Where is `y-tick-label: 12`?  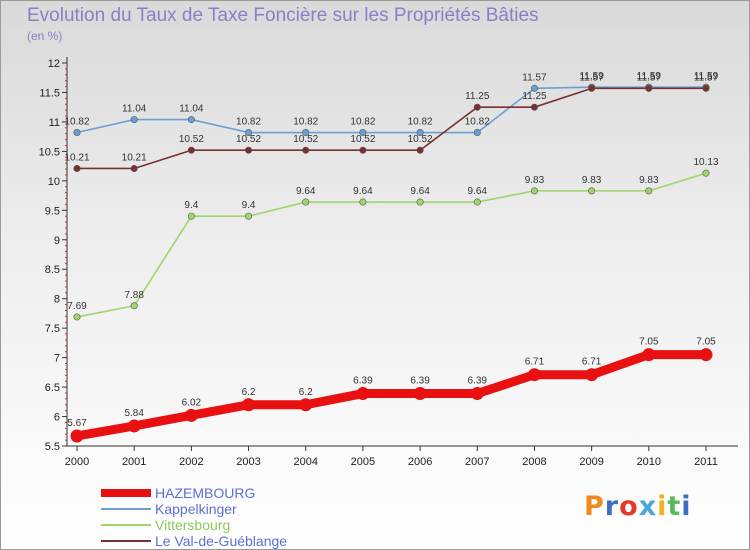 y-tick-label: 12 is located at coordinates (54, 64).